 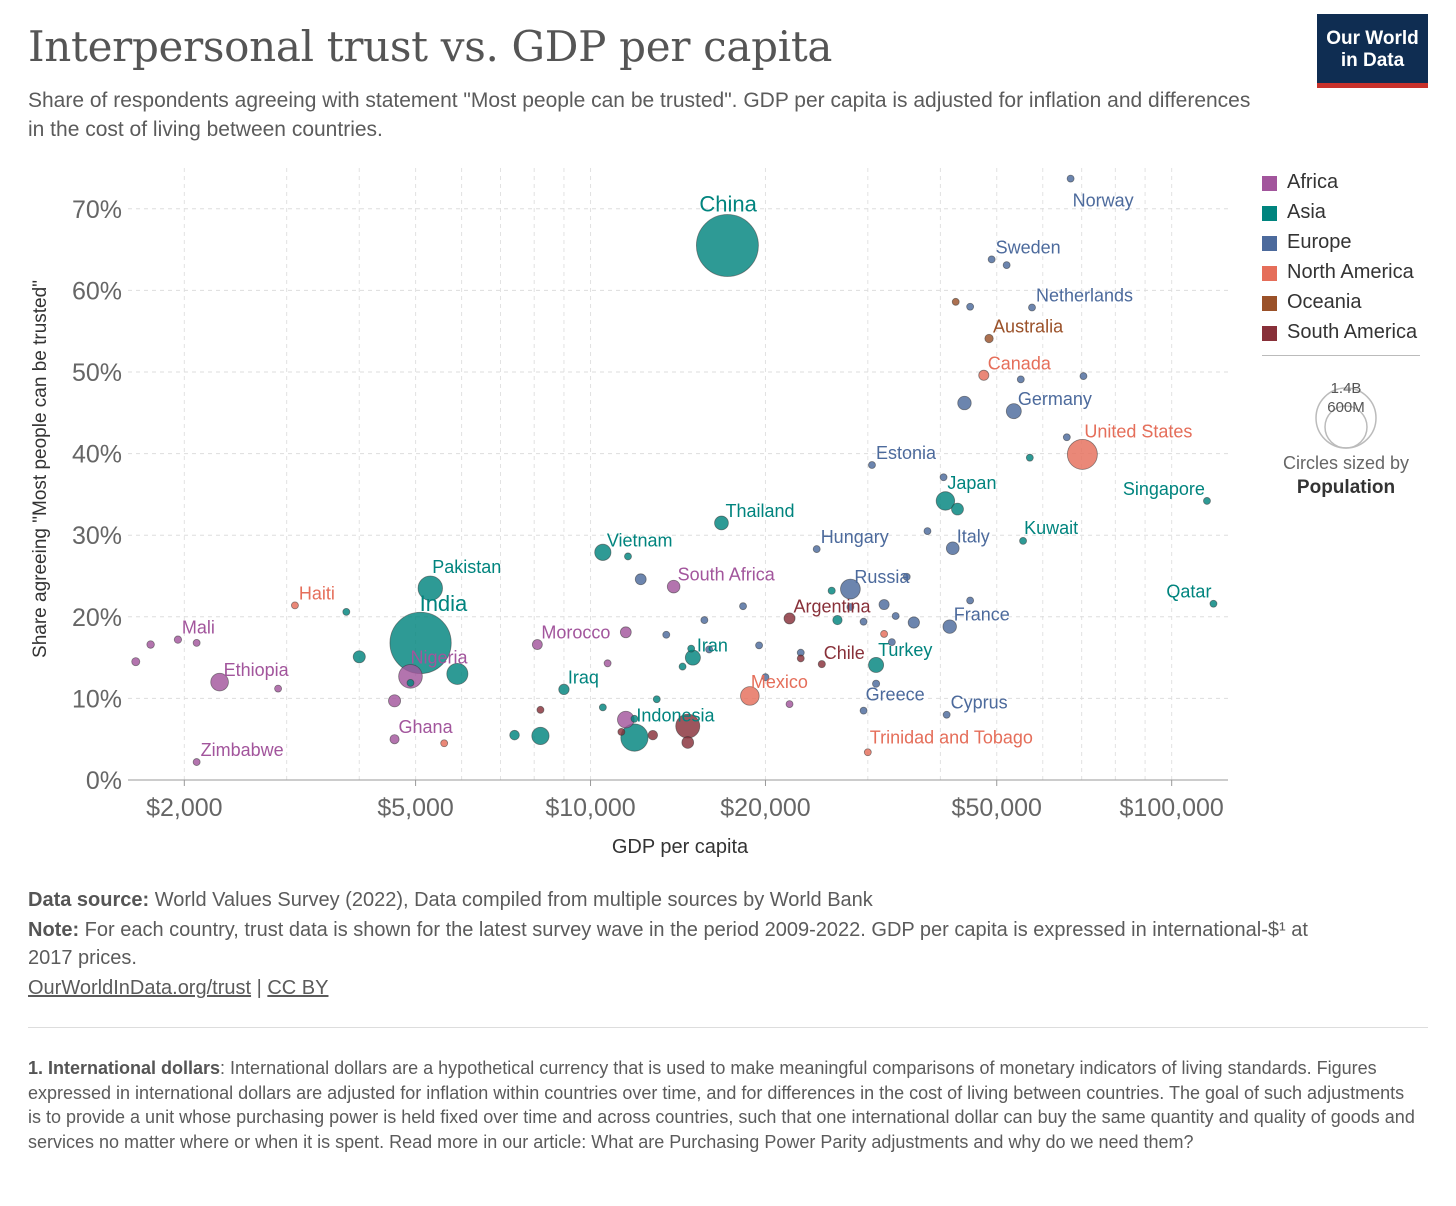 I want to click on point-argentina, so click(x=789, y=618).